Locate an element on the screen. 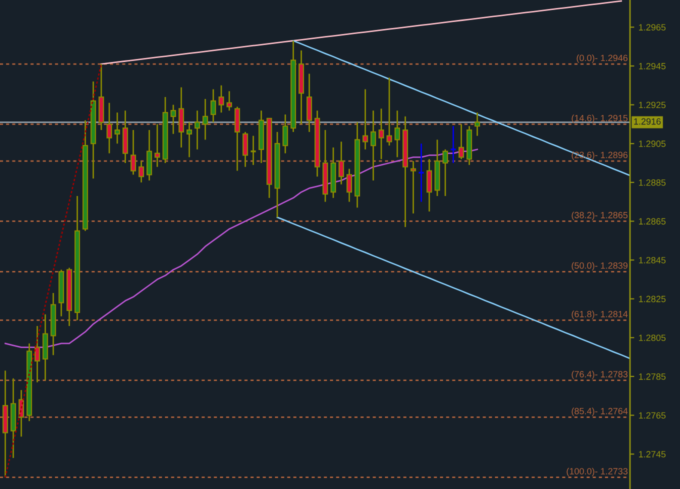 This screenshot has width=680, height=489. ref-line-label: 1.2916 is located at coordinates (647, 121).